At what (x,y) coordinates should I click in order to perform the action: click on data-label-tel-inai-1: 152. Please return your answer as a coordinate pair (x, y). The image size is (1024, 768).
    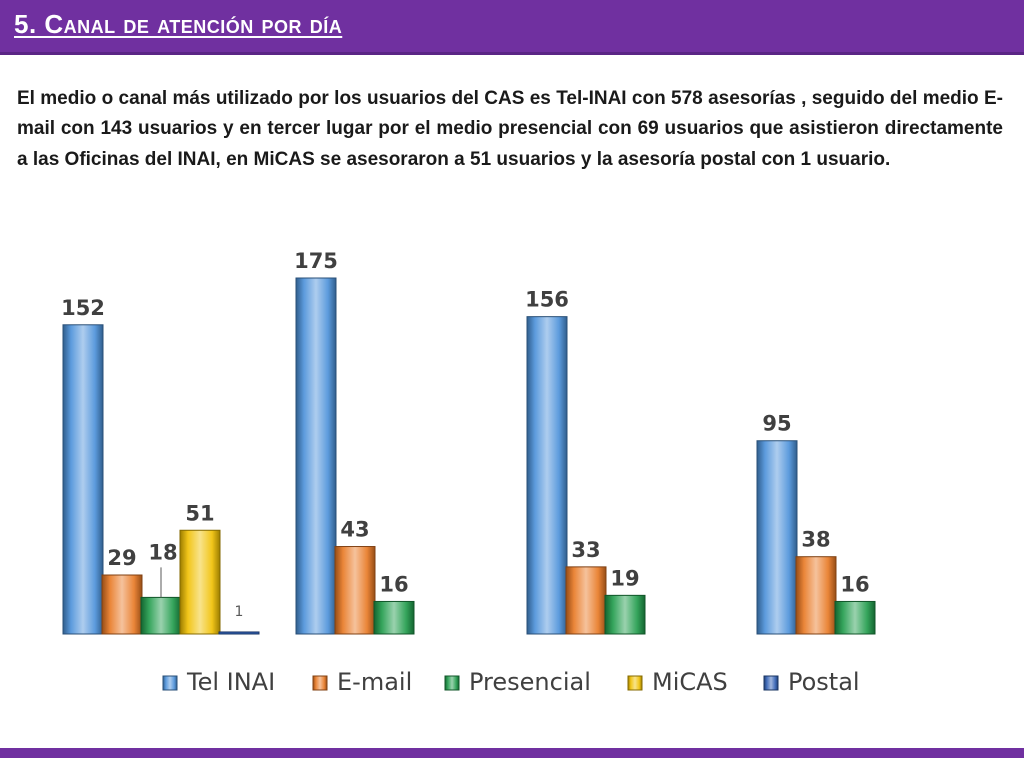
    Looking at the image, I should click on (83, 308).